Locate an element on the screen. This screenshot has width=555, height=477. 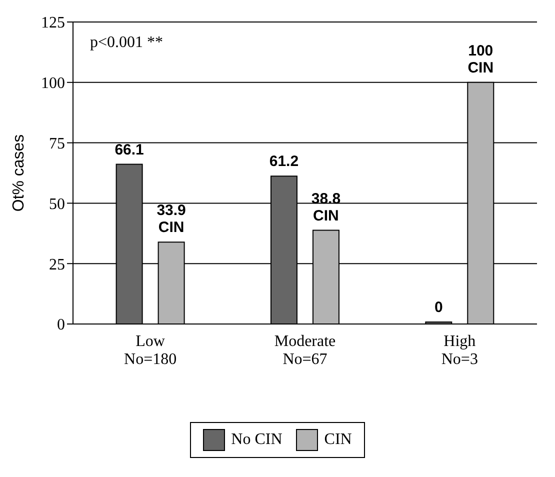
data-label: 38.8 CIN is located at coordinates (326, 207).